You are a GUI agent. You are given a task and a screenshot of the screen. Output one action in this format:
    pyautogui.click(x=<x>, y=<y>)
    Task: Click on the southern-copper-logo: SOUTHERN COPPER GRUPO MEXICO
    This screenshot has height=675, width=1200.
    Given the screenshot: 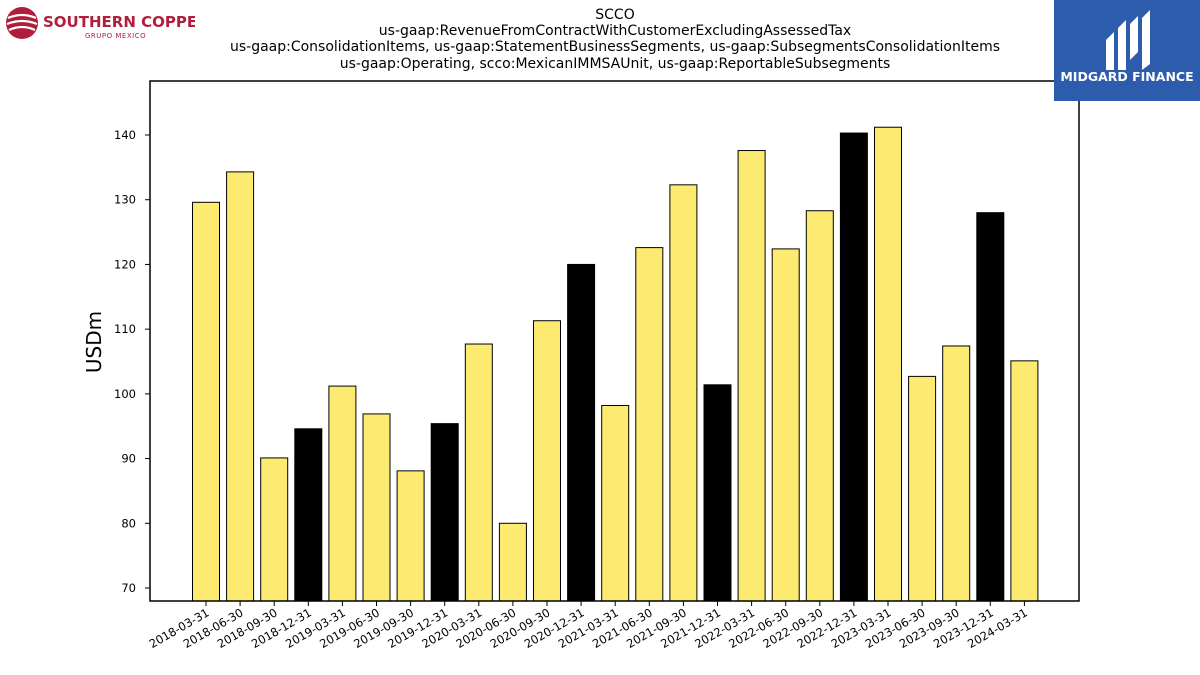 What is the action you would take?
    pyautogui.click(x=107, y=24)
    